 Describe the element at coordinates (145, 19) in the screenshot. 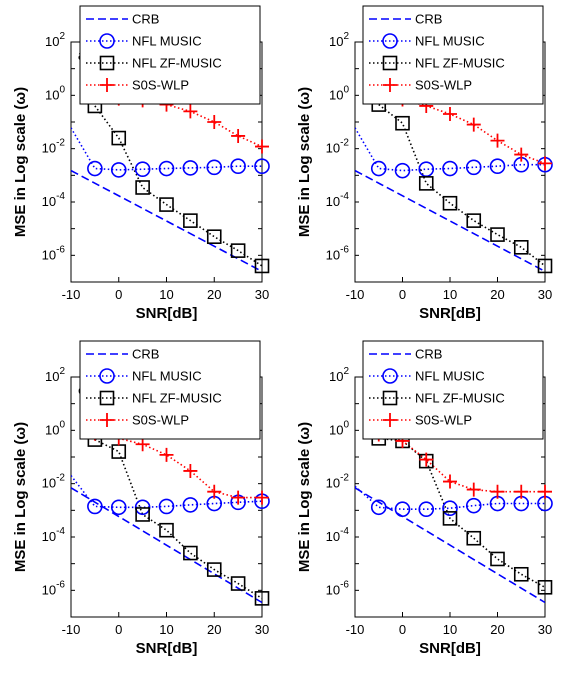

I see `legend-entry-label: CRB` at that location.